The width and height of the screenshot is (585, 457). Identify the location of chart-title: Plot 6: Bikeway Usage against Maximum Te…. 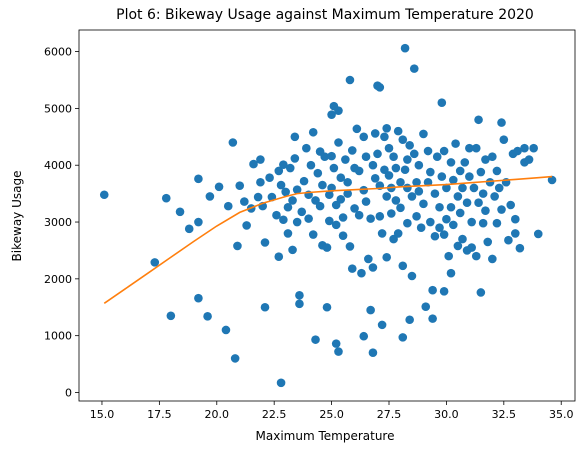
(325, 15).